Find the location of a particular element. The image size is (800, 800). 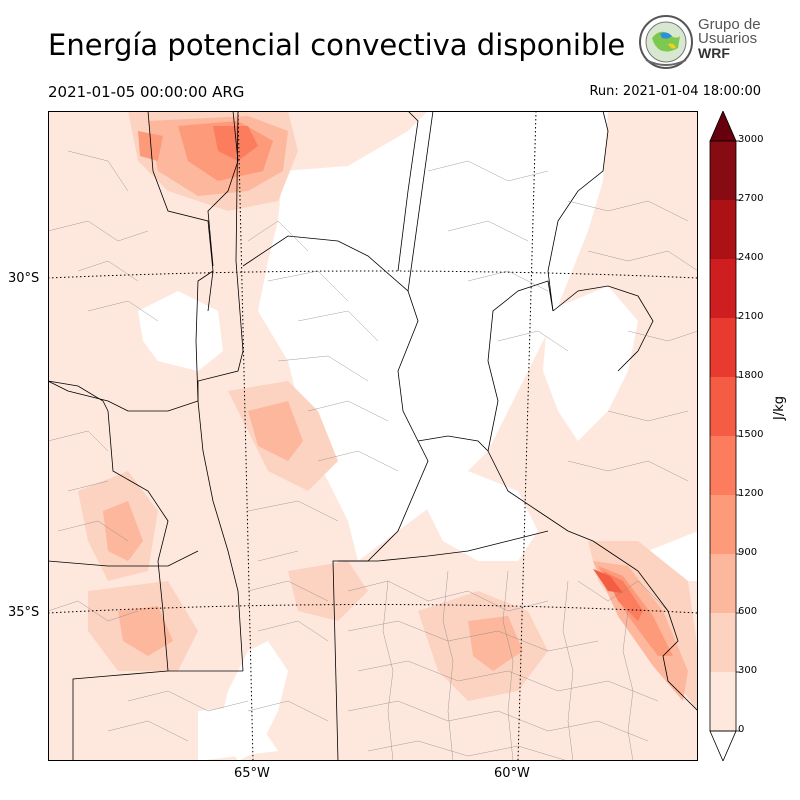

colorbar is located at coordinates (724, 436).